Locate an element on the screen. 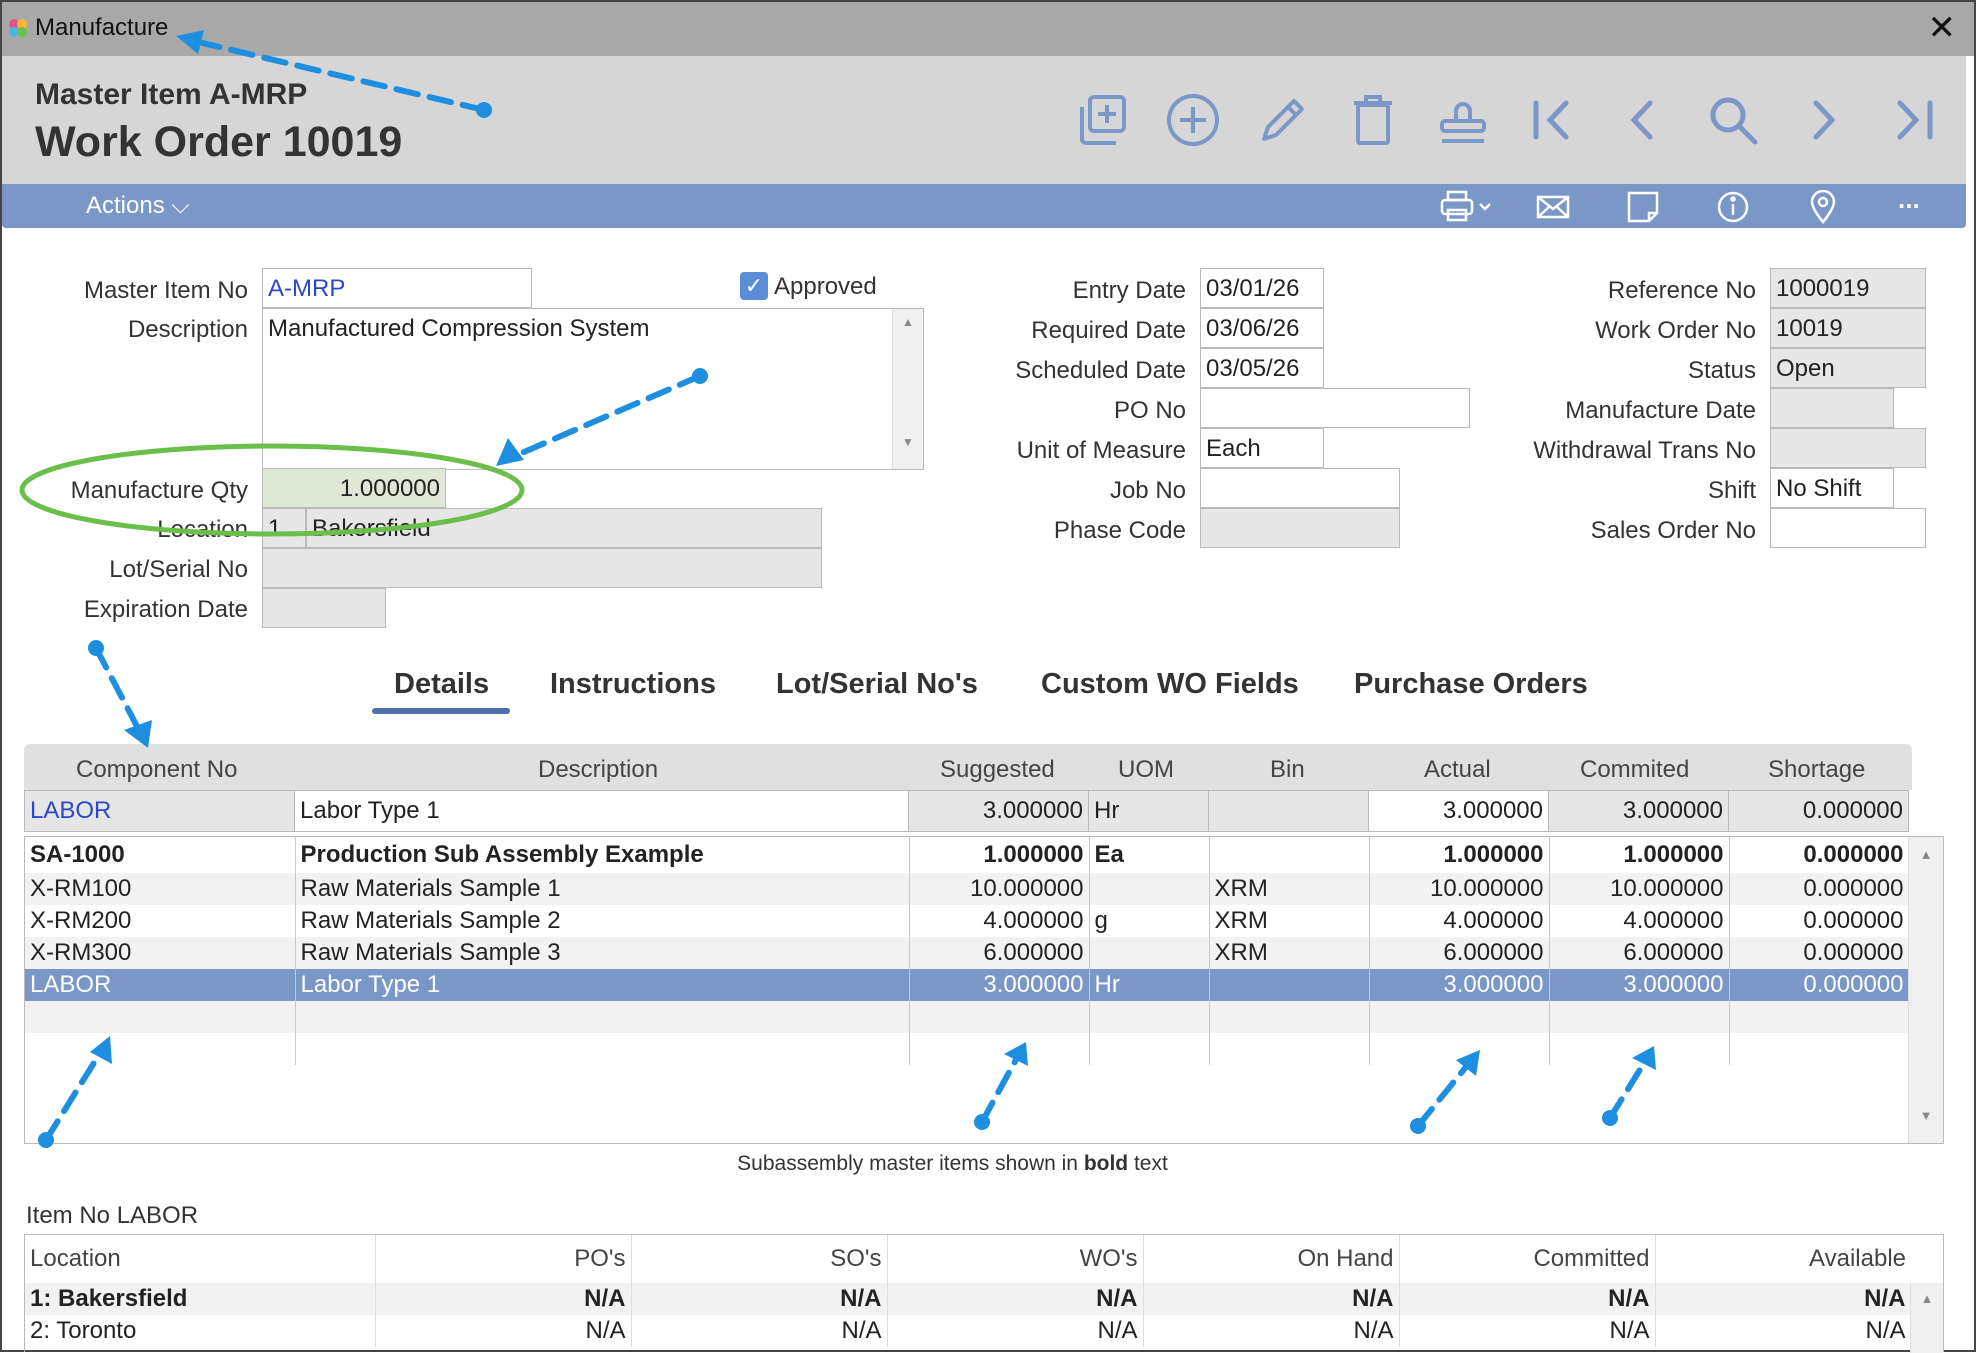 The image size is (1976, 1353). unit-of-measure-field: Each is located at coordinates (1262, 448).